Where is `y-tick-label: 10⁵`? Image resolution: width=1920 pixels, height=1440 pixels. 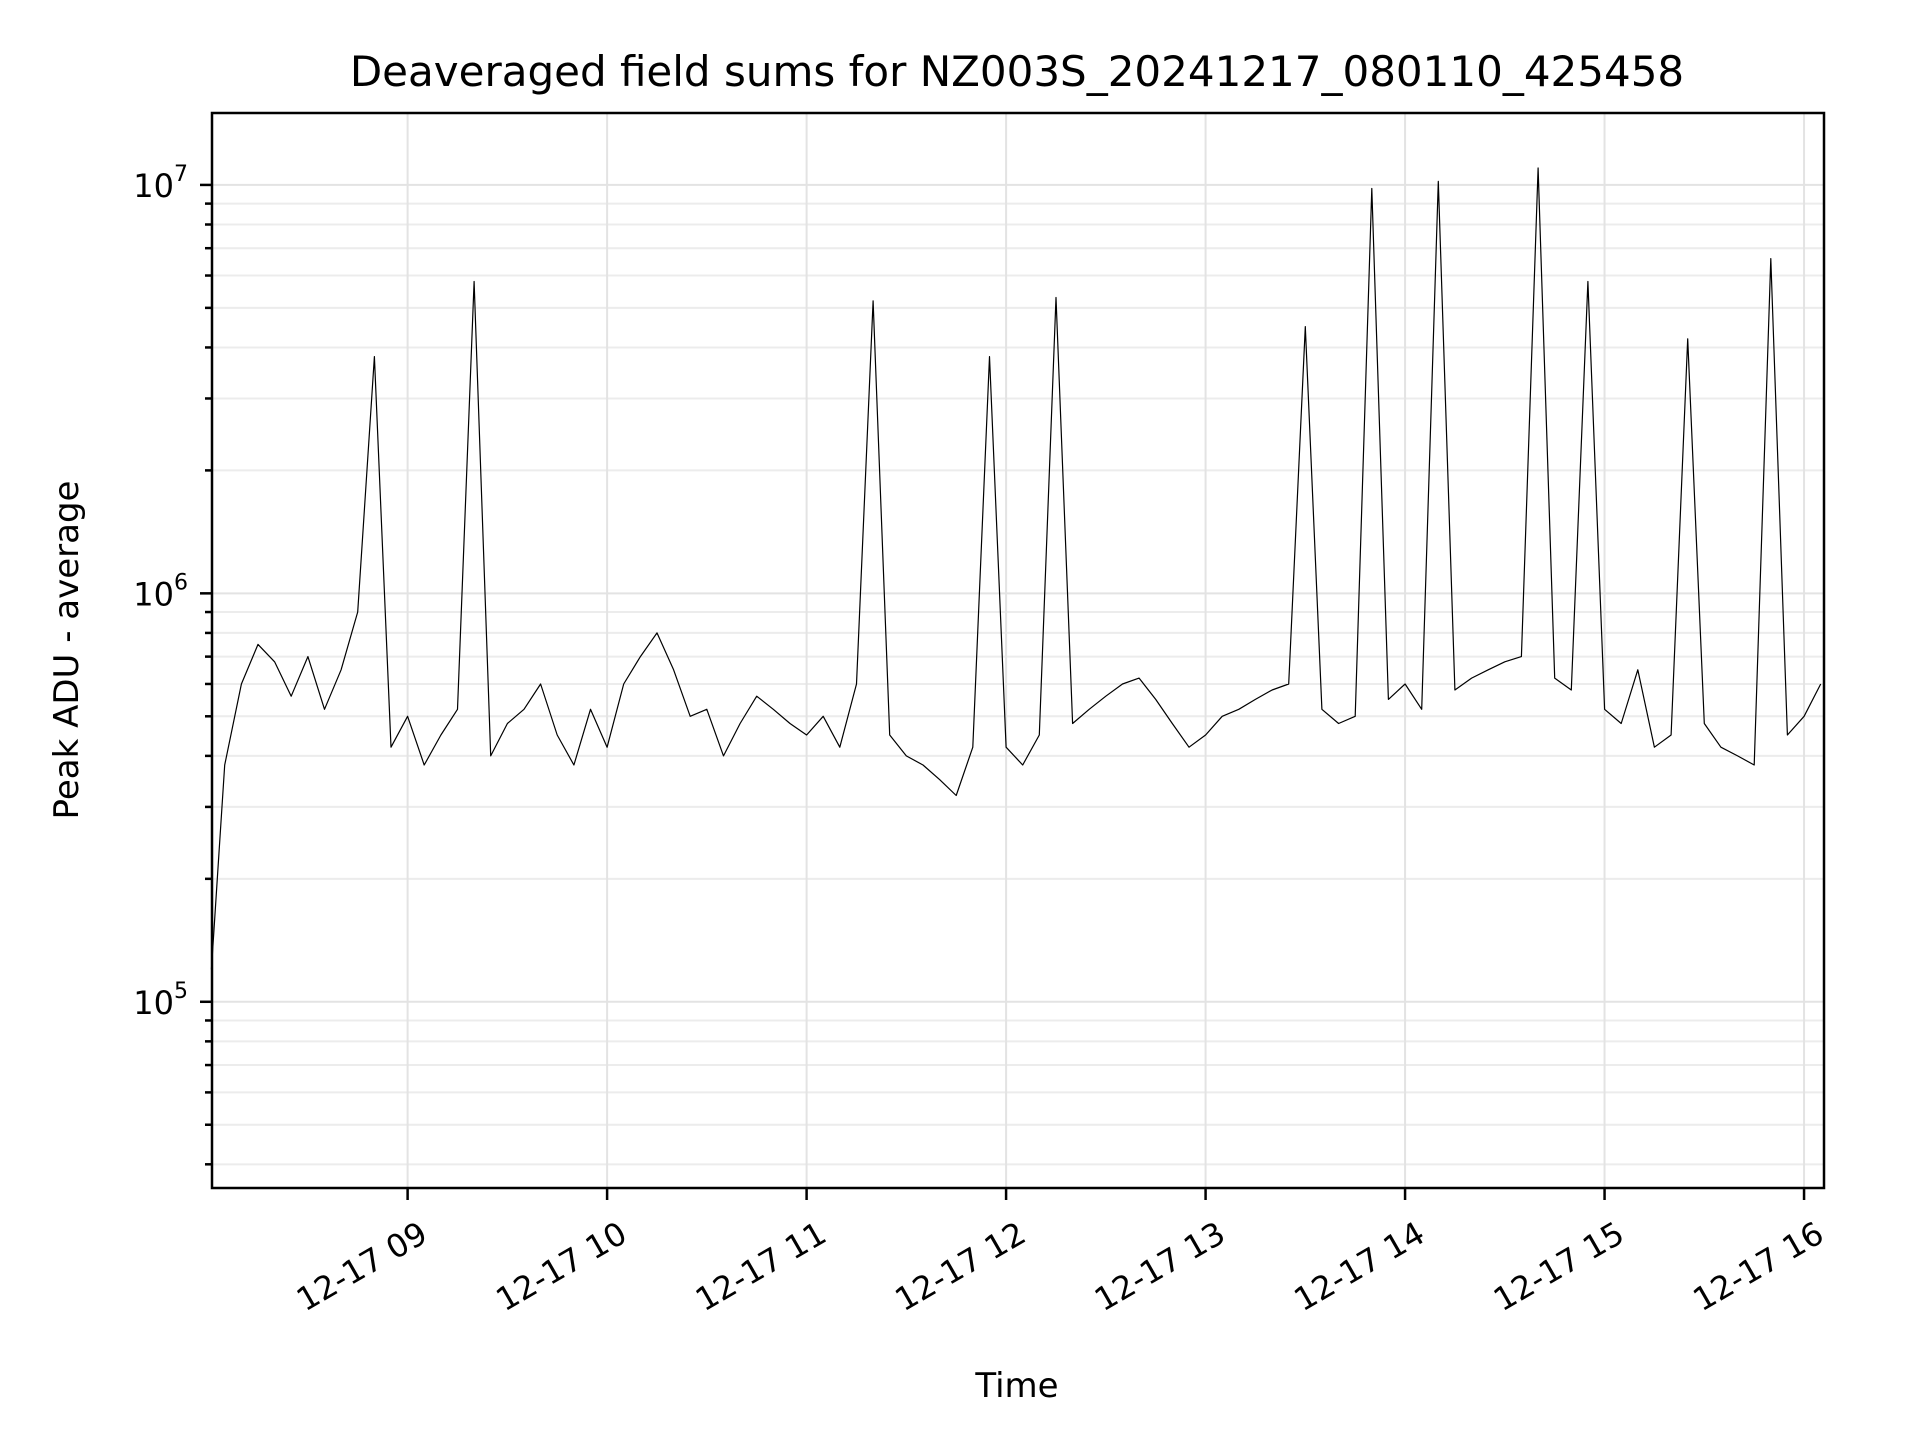 y-tick-label: 10⁵ is located at coordinates (160, 1000).